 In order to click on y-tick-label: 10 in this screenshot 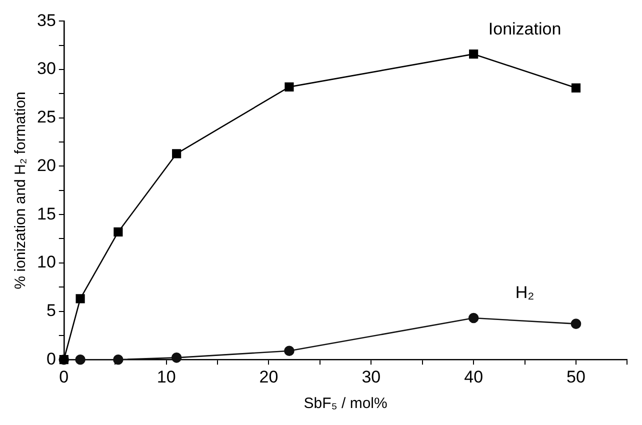, I will do `click(46, 262)`.